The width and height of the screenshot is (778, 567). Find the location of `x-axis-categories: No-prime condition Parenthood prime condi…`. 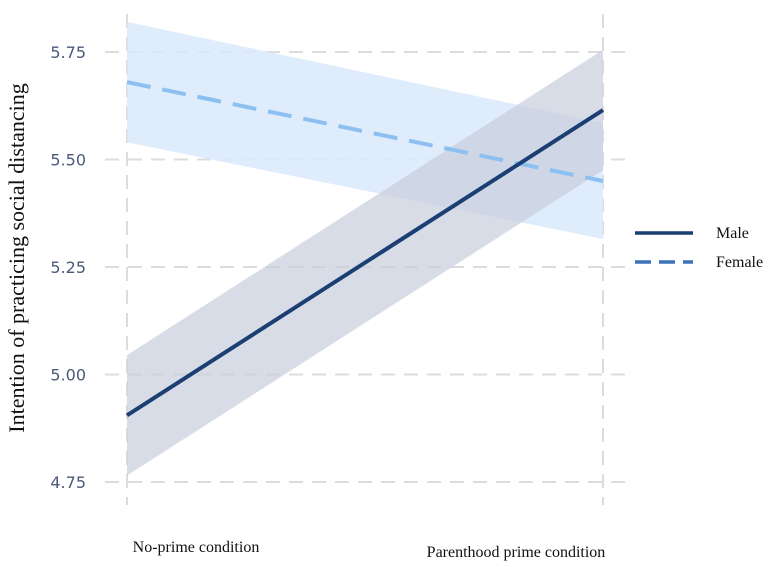

x-axis-categories: No-prime condition Parenthood prime condi… is located at coordinates (369, 550).